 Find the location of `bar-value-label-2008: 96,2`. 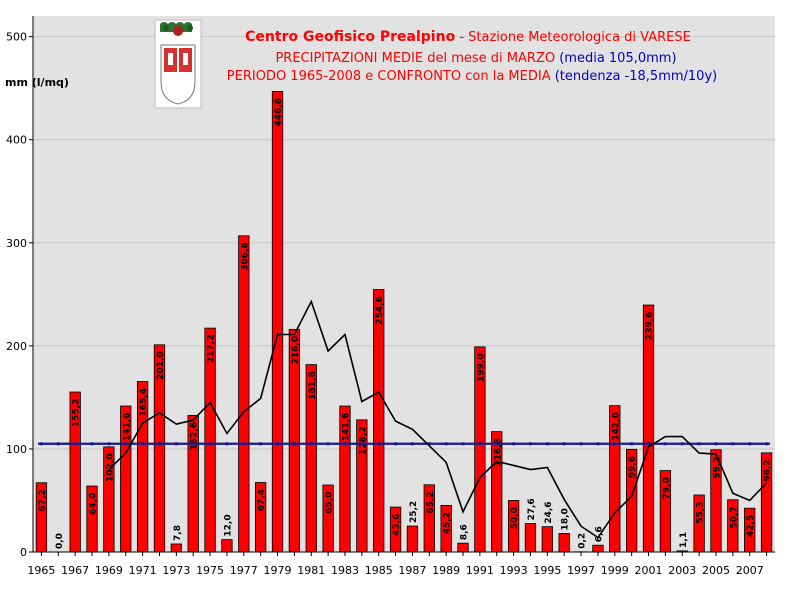

bar-value-label-2008: 96,2 is located at coordinates (768, 470).